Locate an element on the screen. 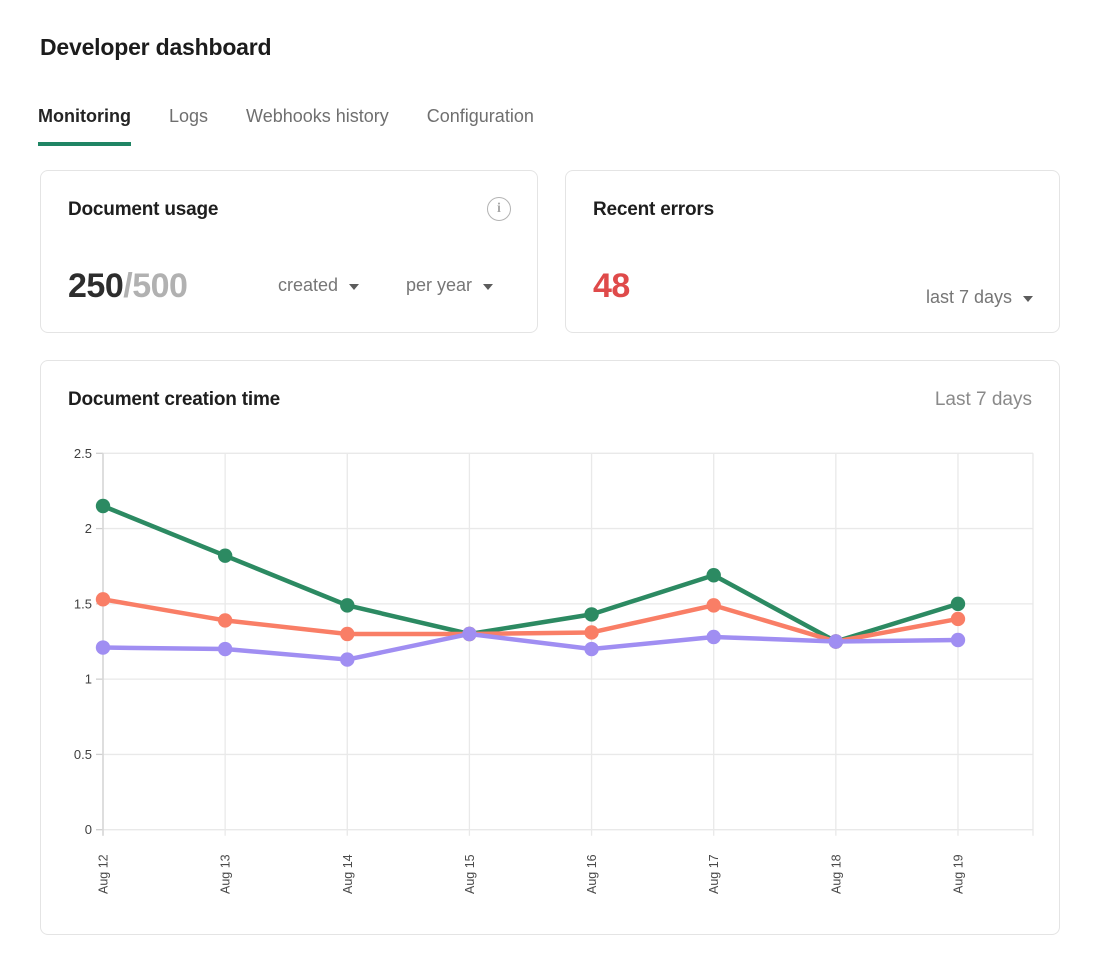 The height and width of the screenshot is (976, 1100). last-7-days-dropdown: last 7 days is located at coordinates (979, 297).